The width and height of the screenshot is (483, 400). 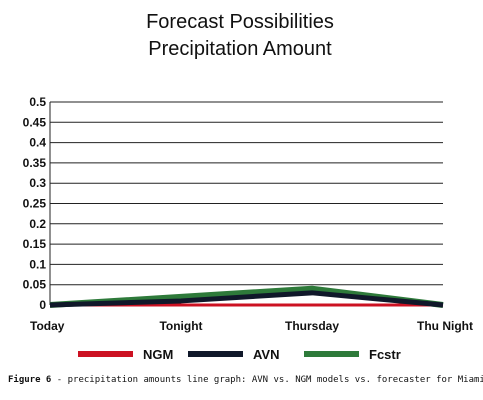 What do you see at coordinates (251, 326) in the screenshot?
I see `x-axis-ticks: Today Tonight Thursday Thu Night` at bounding box center [251, 326].